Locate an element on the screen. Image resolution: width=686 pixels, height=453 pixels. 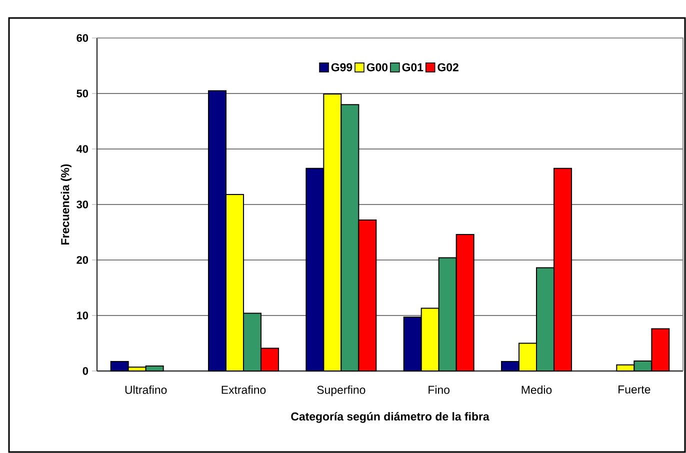
y-tick-label: 0 is located at coordinates (85, 371).